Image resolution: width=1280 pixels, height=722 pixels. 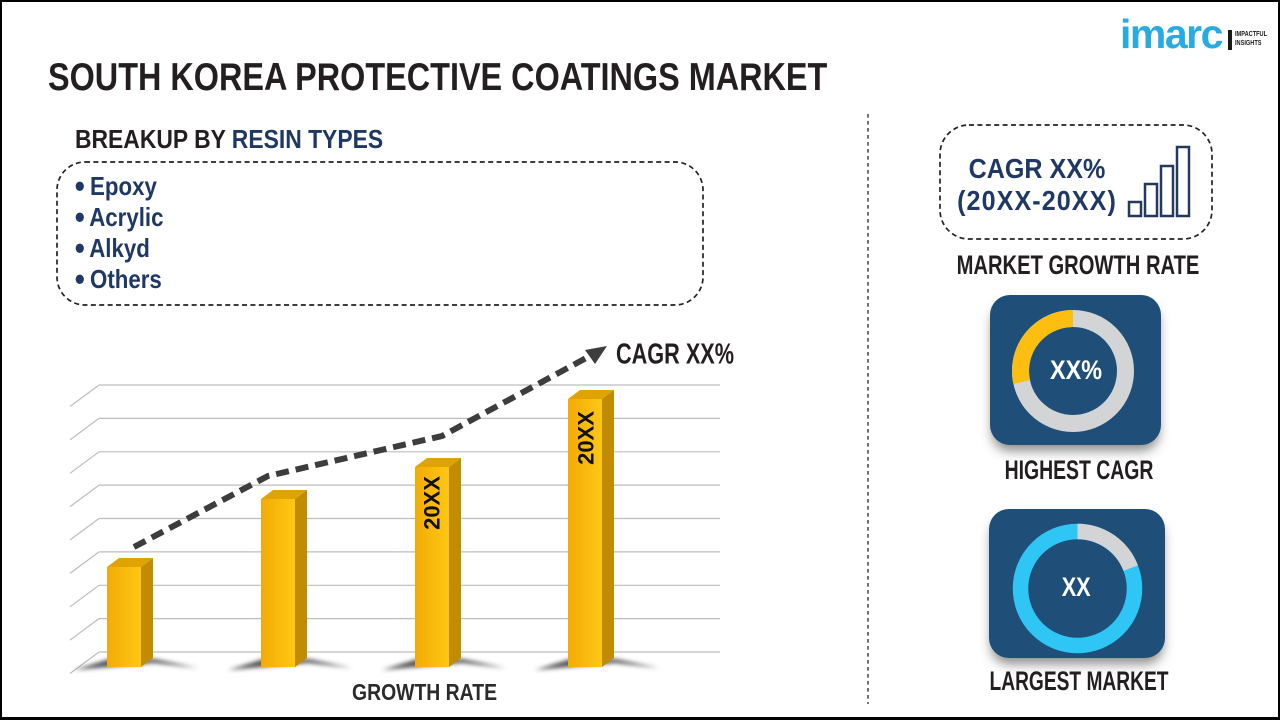 I want to click on svg-text: CAGR XX%, so click(x=675, y=355).